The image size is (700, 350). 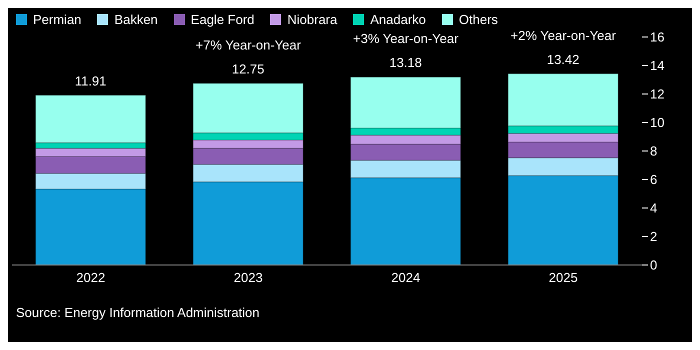 I want to click on legend-label: Anadarko, so click(x=398, y=19).